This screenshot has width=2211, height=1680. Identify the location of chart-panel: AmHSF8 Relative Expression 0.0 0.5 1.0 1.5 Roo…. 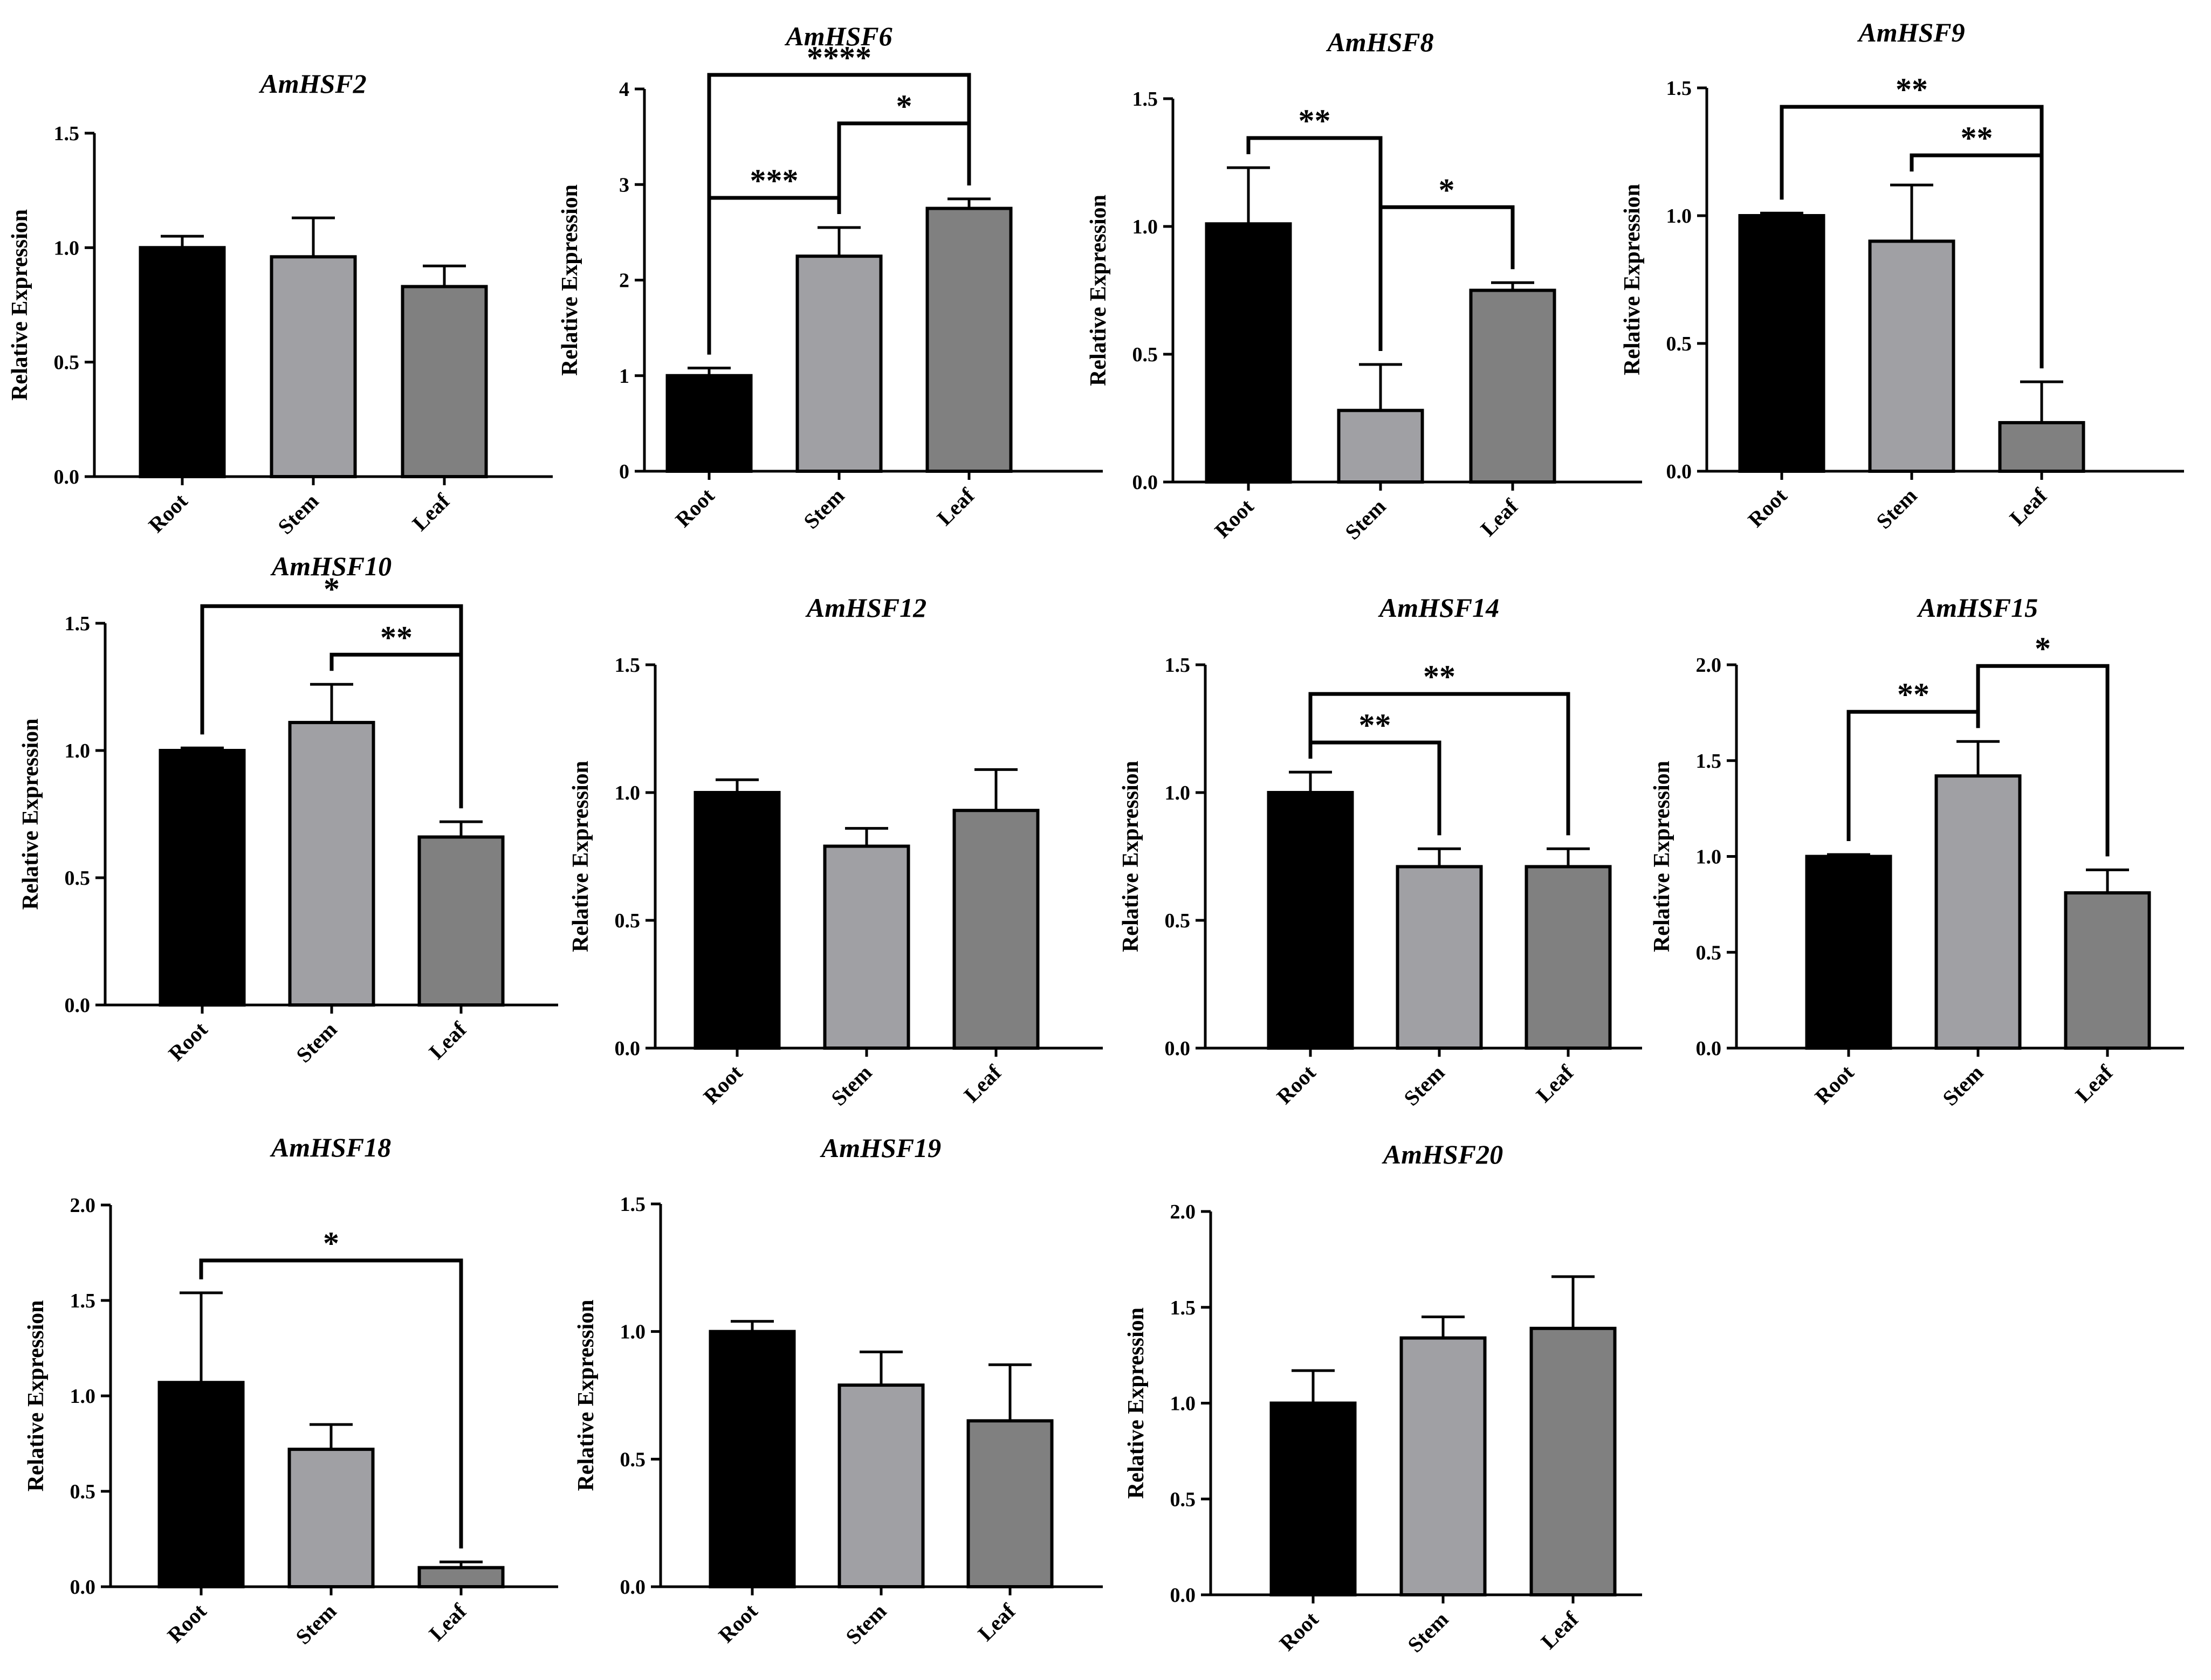
(1364, 286).